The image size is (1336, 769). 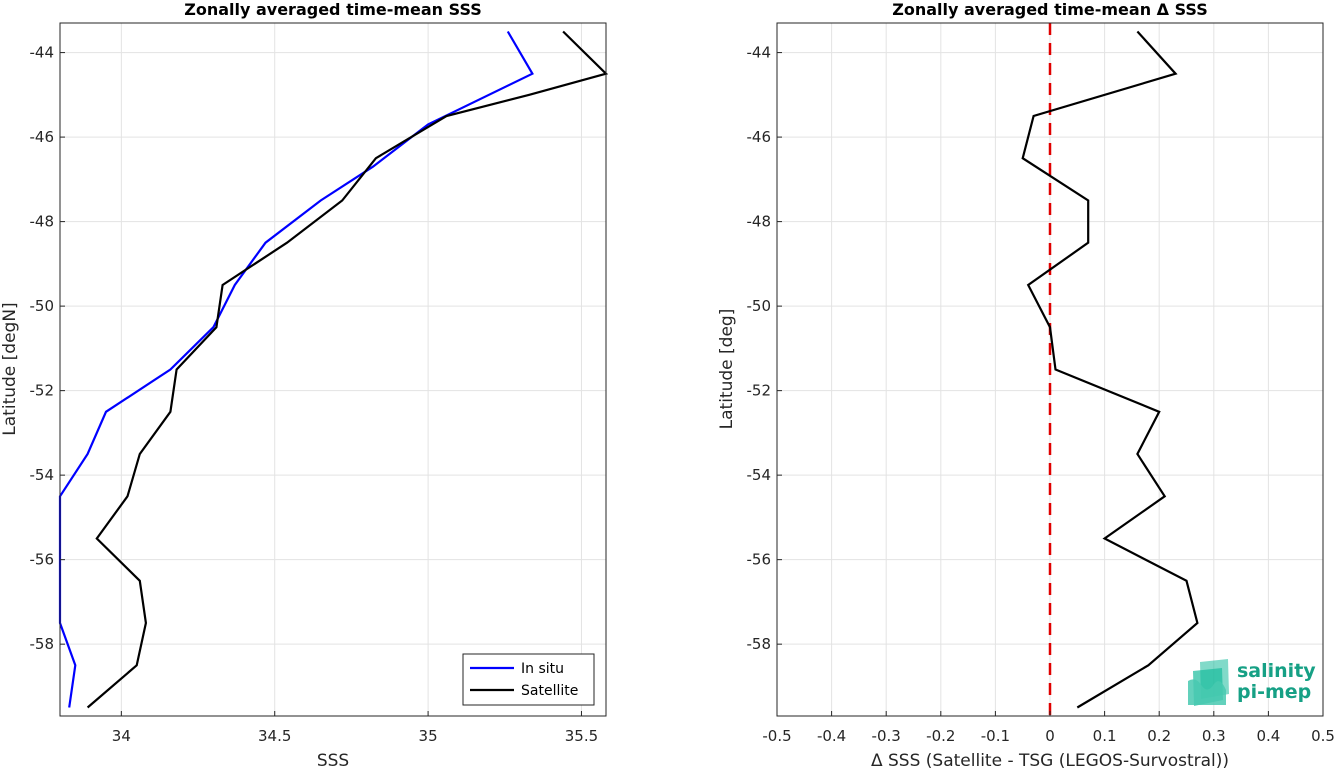 What do you see at coordinates (333, 760) in the screenshot?
I see `sss-x-axis-label: SSS` at bounding box center [333, 760].